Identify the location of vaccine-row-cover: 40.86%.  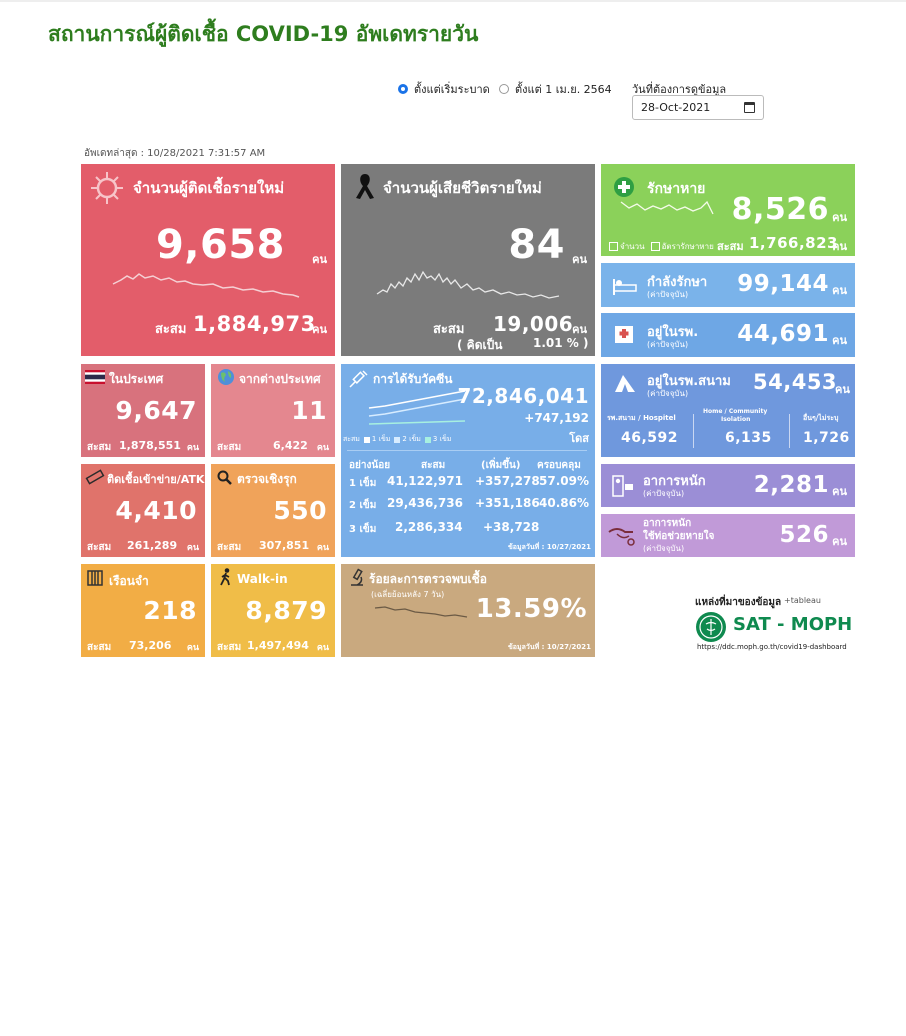
(564, 503).